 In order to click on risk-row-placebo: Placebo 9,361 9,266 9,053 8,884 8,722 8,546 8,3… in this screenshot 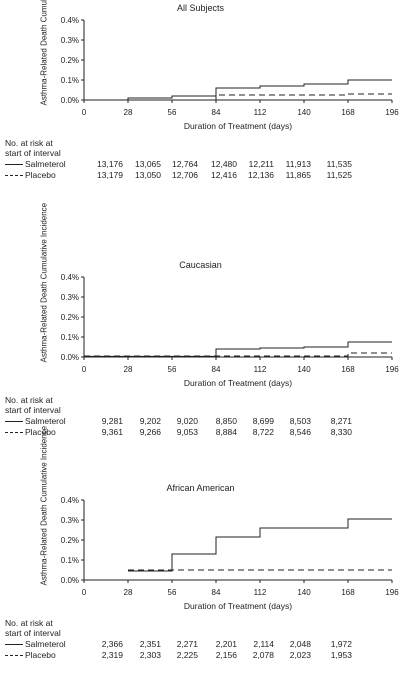, I will do `click(200, 432)`.